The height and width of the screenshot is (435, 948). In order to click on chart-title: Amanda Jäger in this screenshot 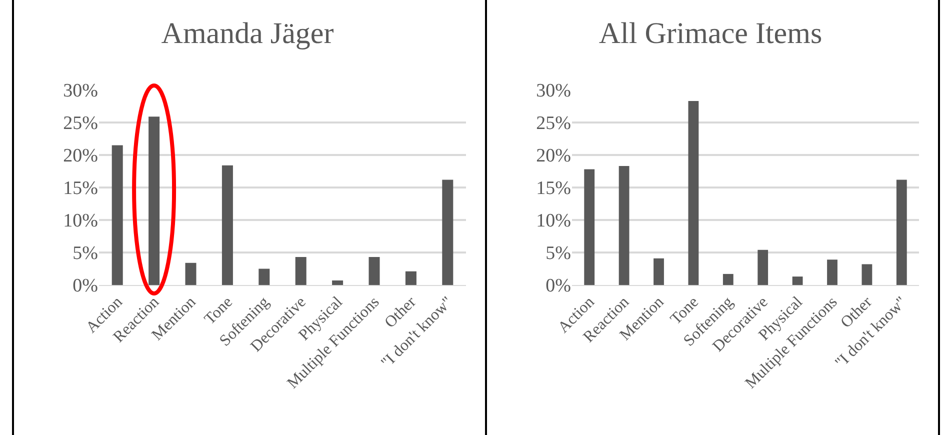, I will do `click(247, 33)`.